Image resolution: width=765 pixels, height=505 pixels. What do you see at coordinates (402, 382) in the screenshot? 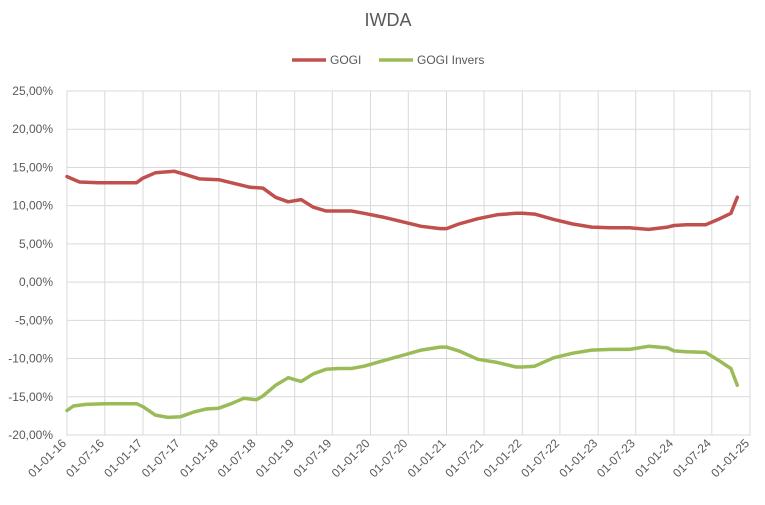
I see `series-line-gogi-invers` at bounding box center [402, 382].